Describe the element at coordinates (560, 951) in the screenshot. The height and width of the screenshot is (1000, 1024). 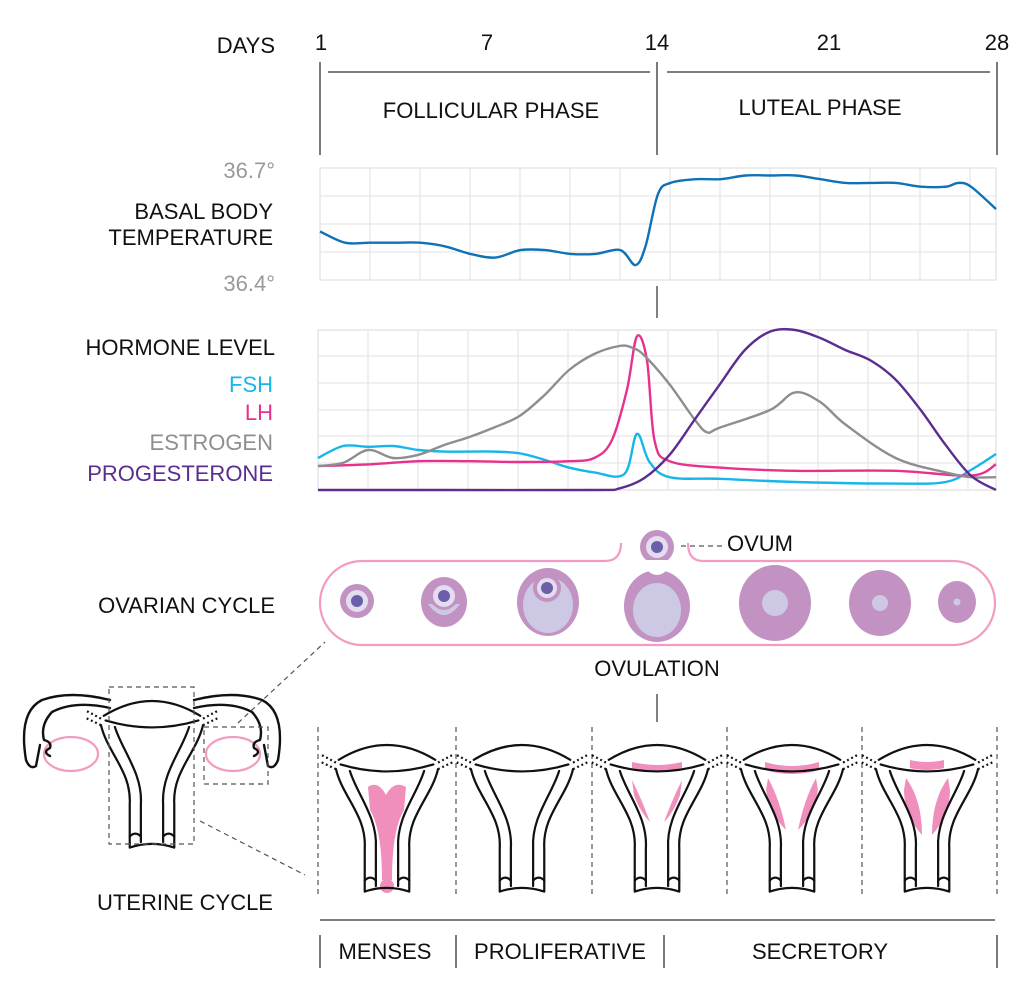
I see `proliferative-phase-label: PROLIFERATIVE` at that location.